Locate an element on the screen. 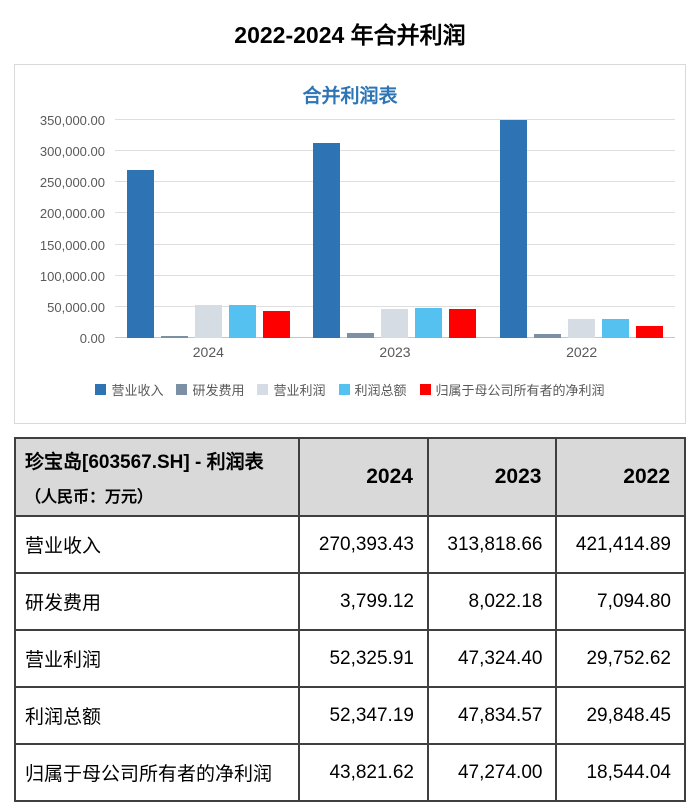 The width and height of the screenshot is (700, 802). legend-item: 归属于母公司所有者的净利润 is located at coordinates (512, 389).